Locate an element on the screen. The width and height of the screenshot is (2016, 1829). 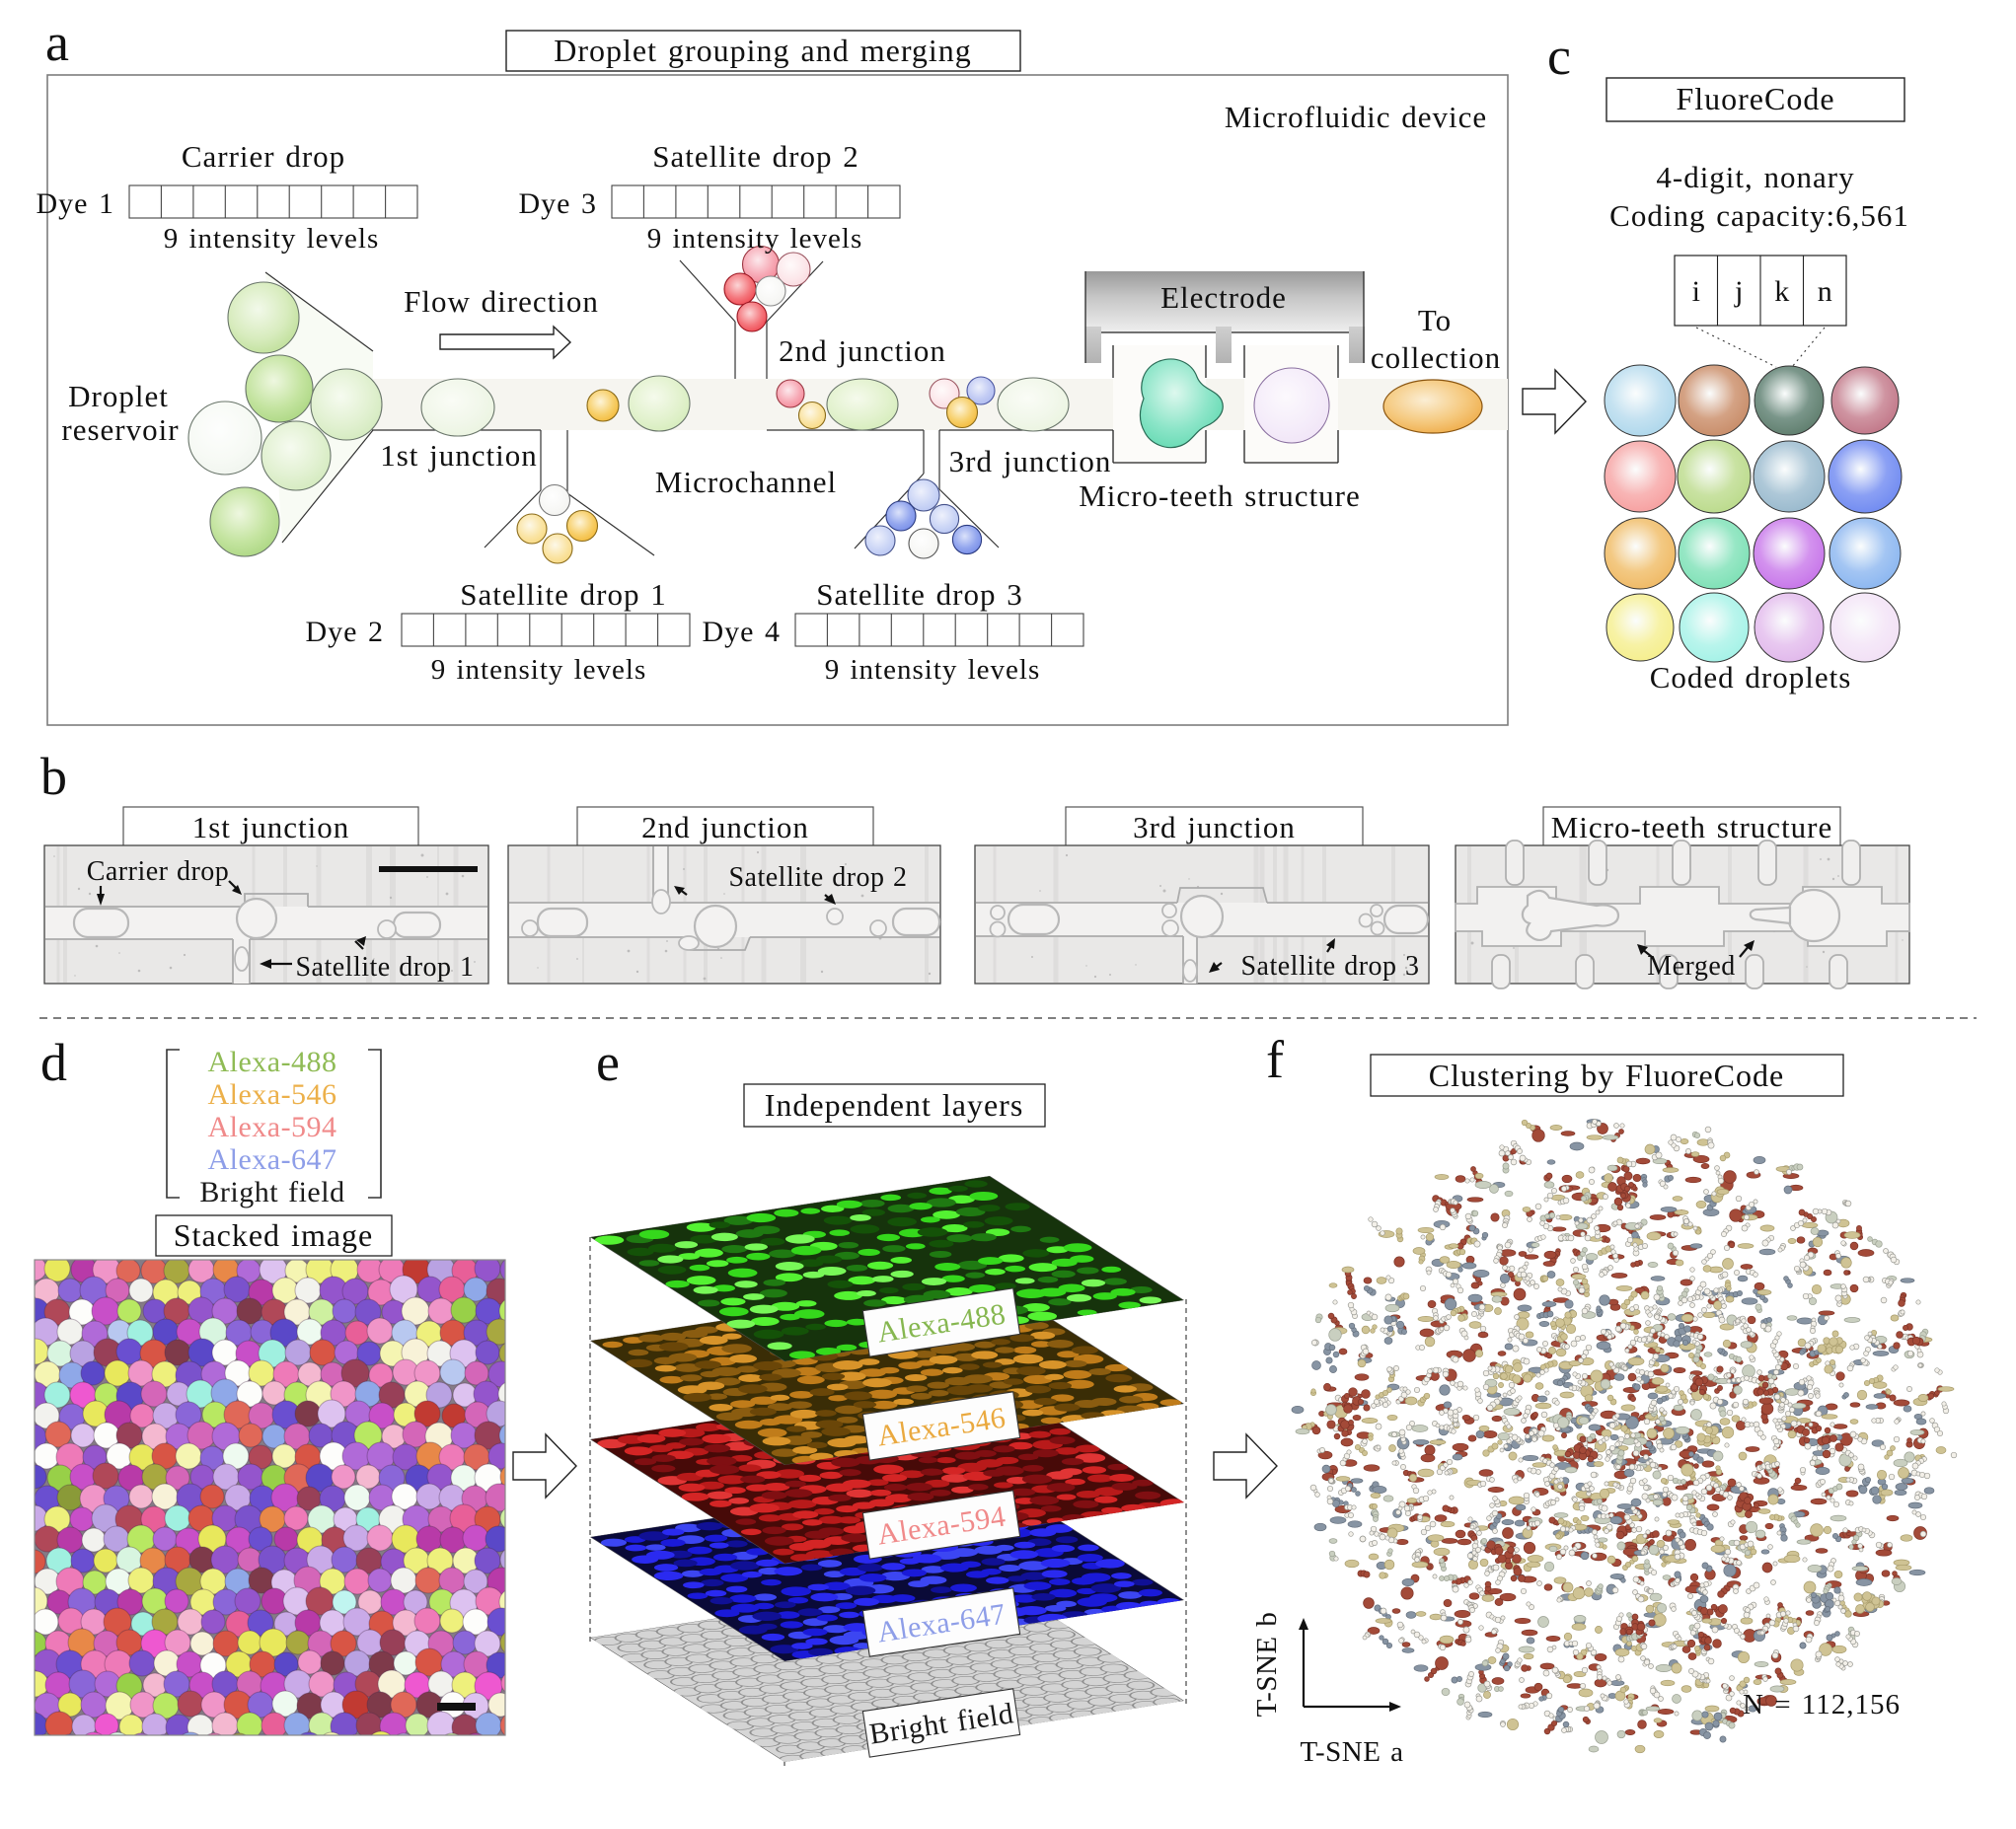
svg-text: Microfluidic device is located at coordinates (1356, 117).